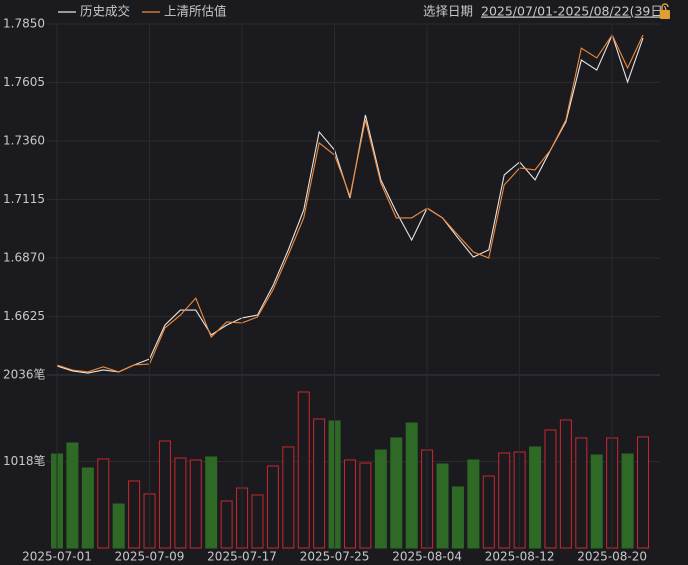  Describe the element at coordinates (195, 11) in the screenshot. I see `legend-label: 上清所估值` at that location.